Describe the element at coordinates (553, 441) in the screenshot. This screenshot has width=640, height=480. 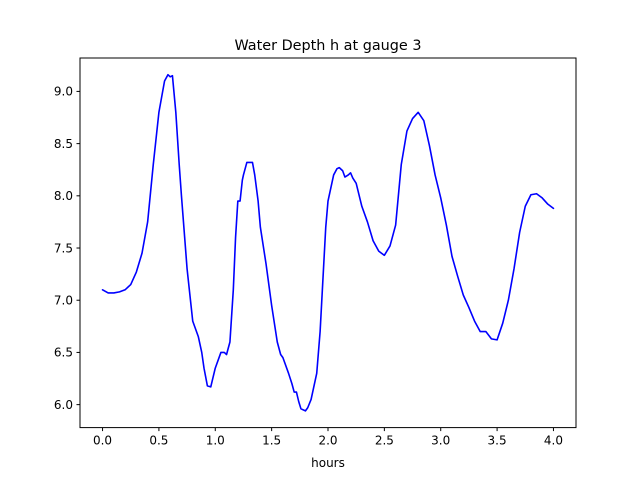
I see `x-tick-label: 4.0` at that location.